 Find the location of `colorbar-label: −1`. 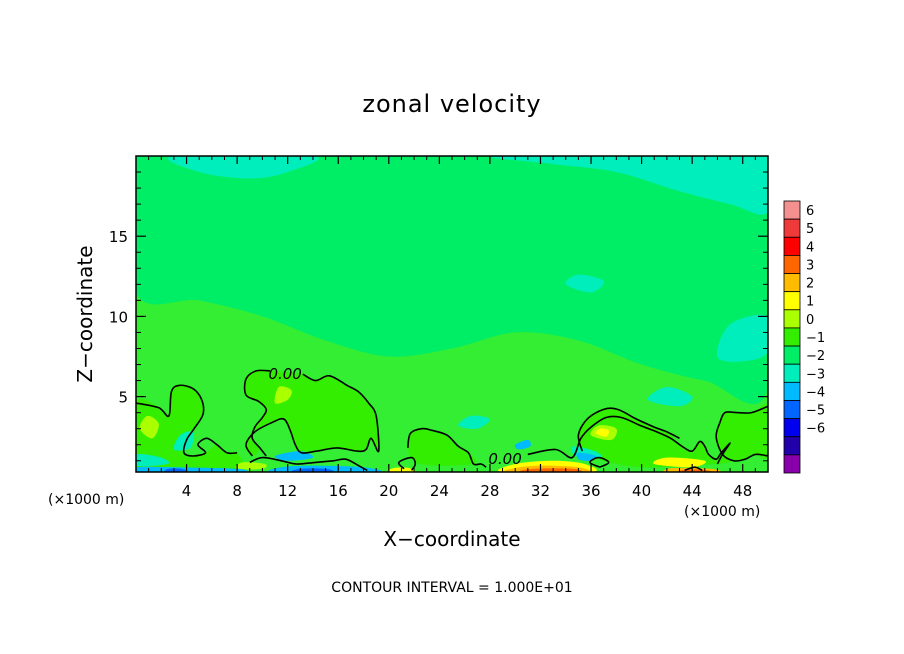

colorbar-label: −1 is located at coordinates (815, 338).